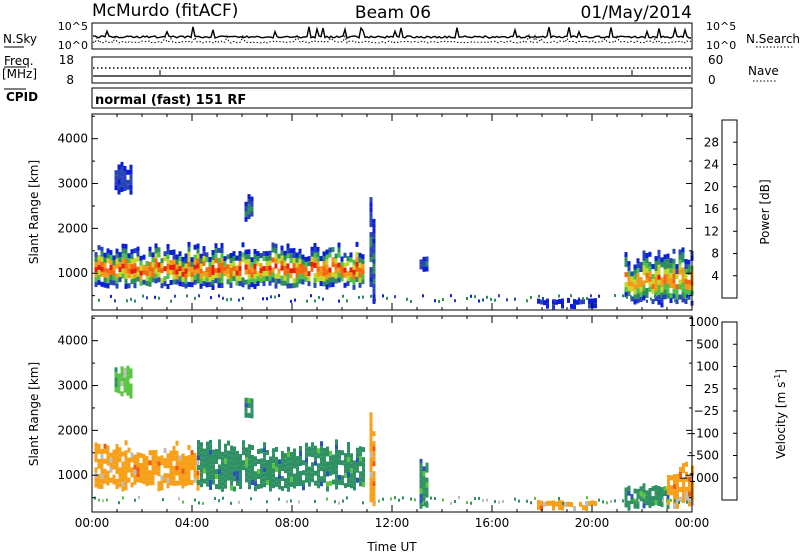 The height and width of the screenshot is (554, 800). I want to click on beam-title: Beam 06, so click(393, 13).